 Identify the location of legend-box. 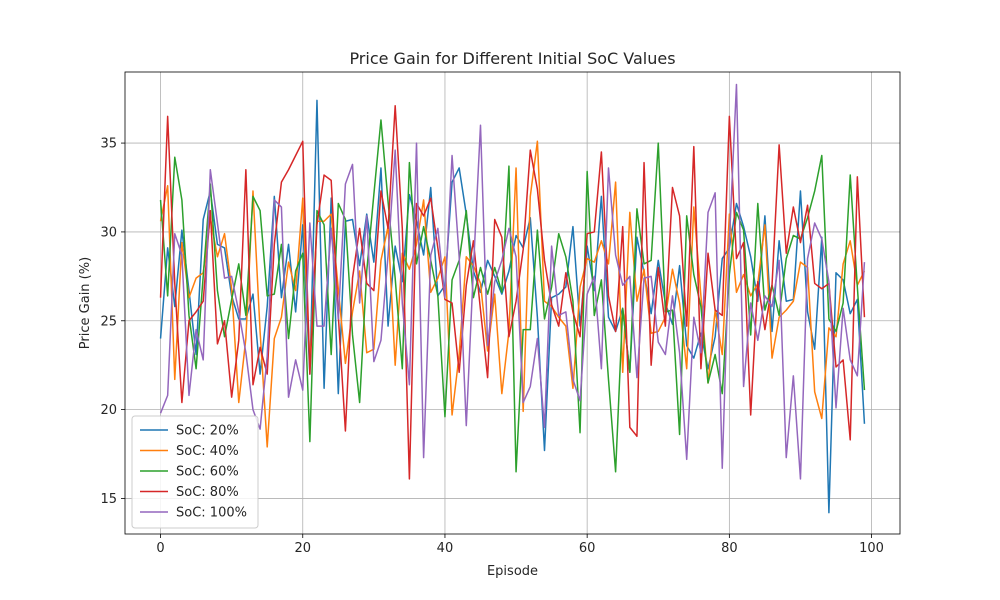
(195, 472).